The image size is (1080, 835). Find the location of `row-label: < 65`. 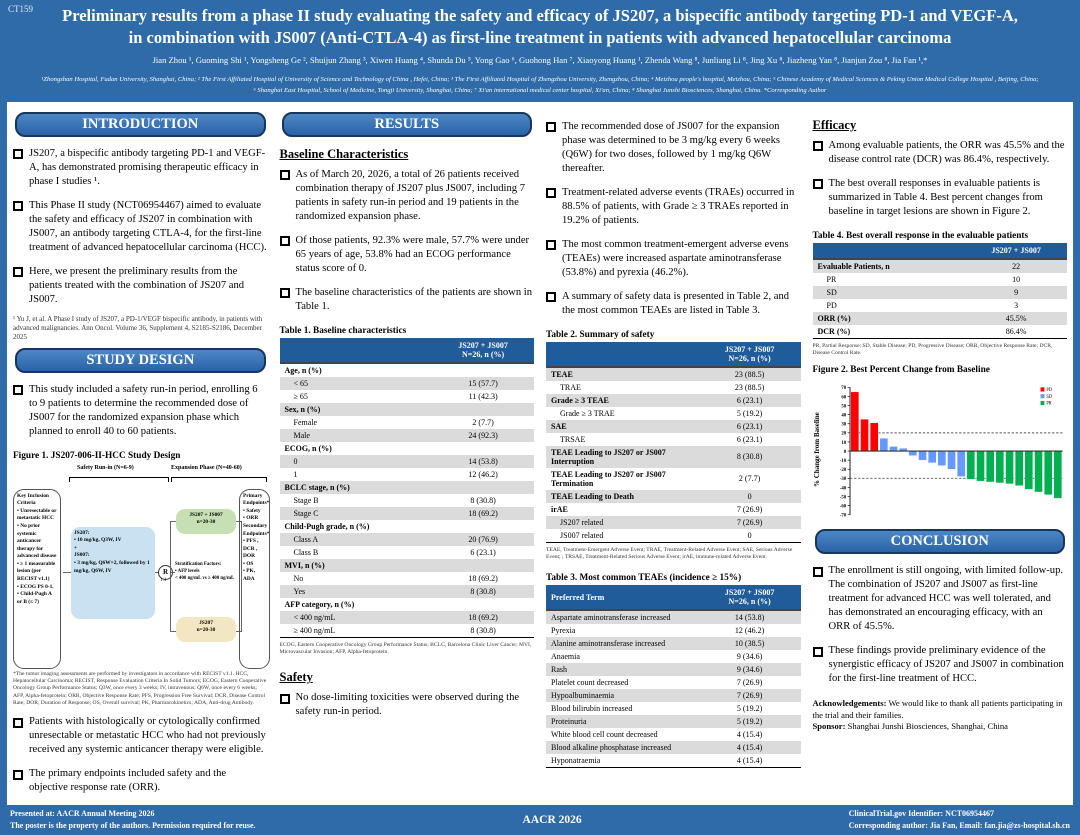

row-label: < 65 is located at coordinates (301, 383).